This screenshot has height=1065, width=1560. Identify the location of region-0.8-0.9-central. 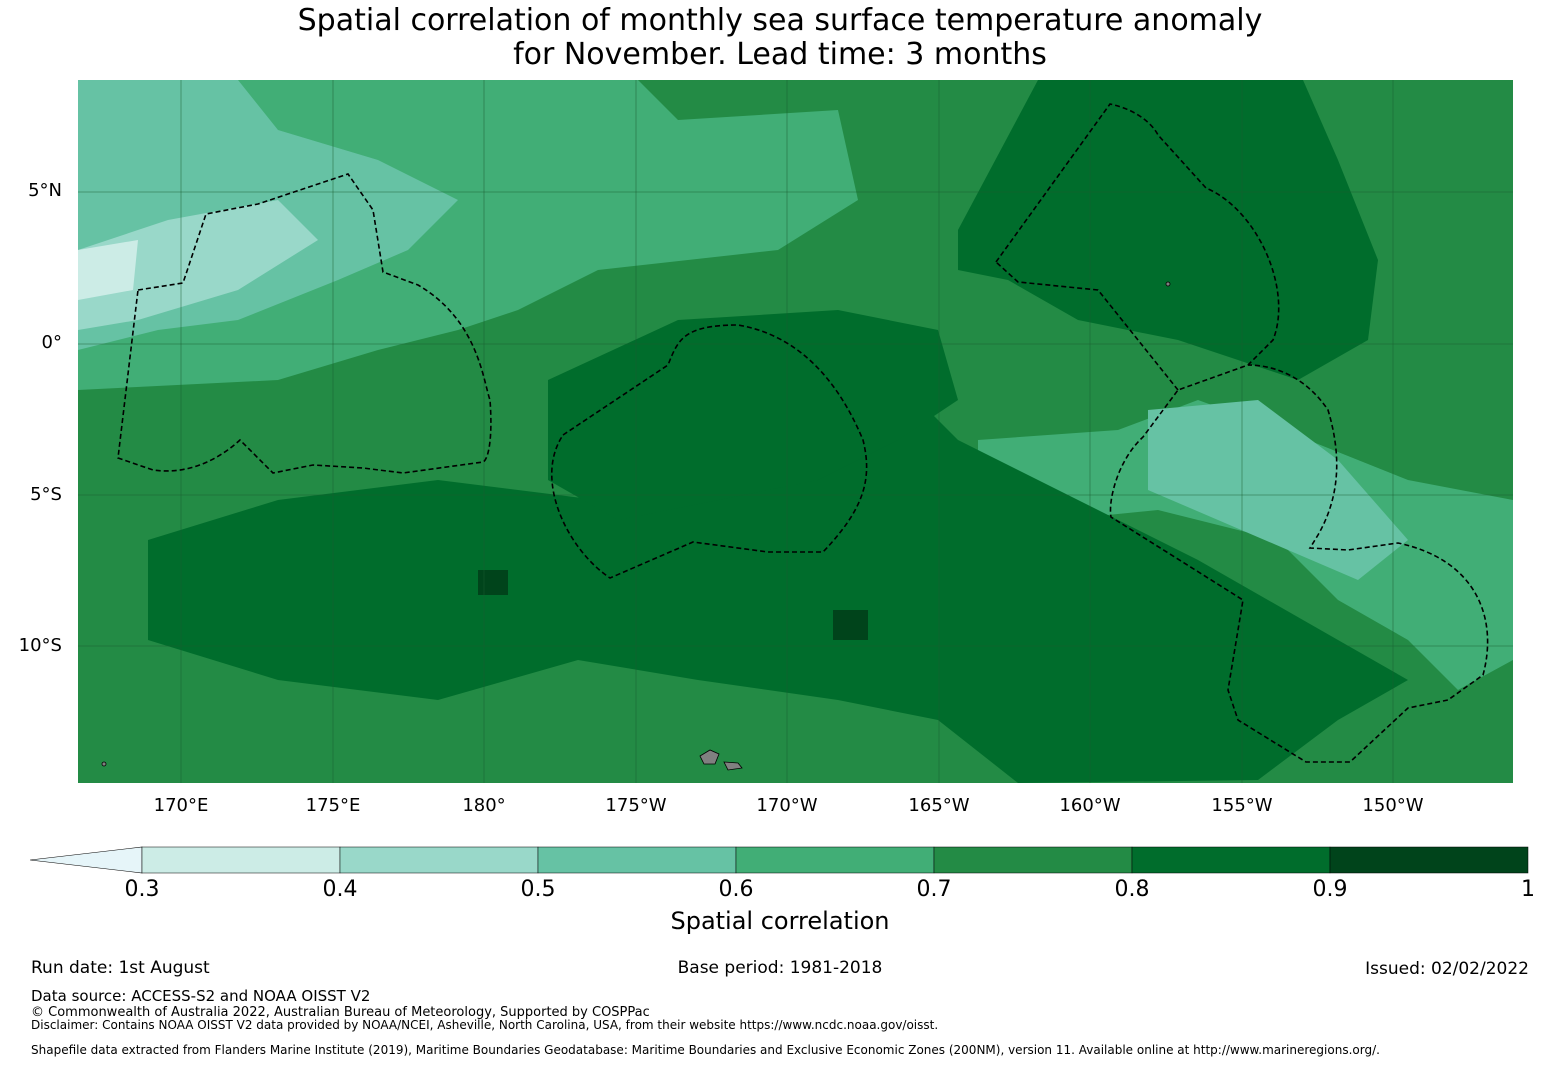
(753, 415).